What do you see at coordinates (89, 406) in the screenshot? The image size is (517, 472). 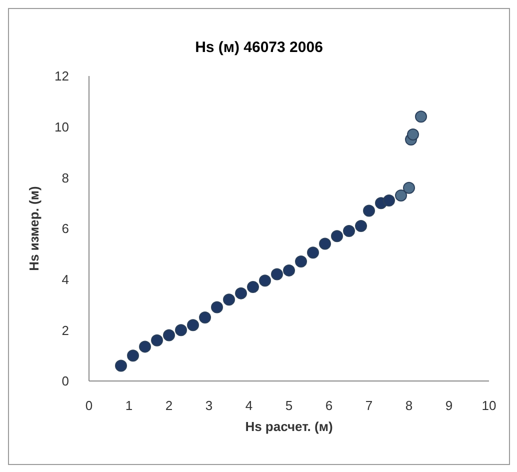 I see `x-tick-label: 0` at bounding box center [89, 406].